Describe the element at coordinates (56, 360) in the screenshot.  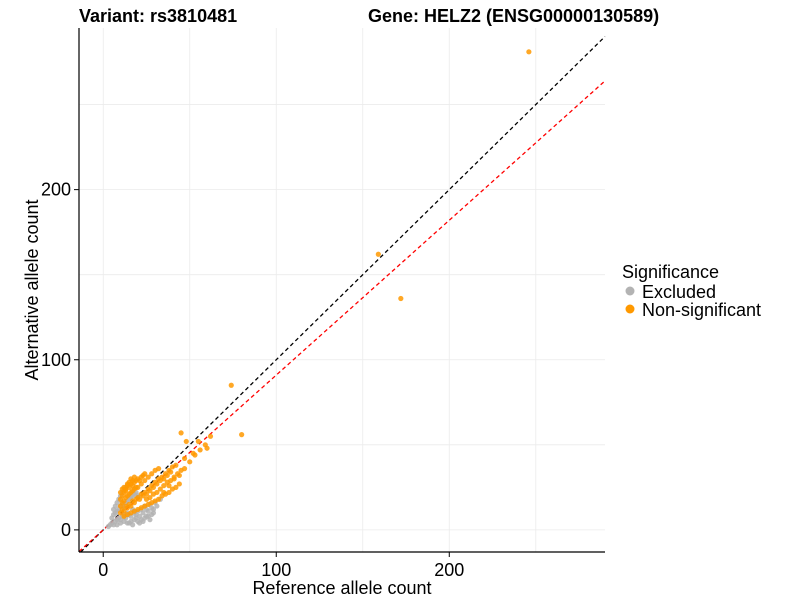
I see `y-tick-label: 100` at that location.